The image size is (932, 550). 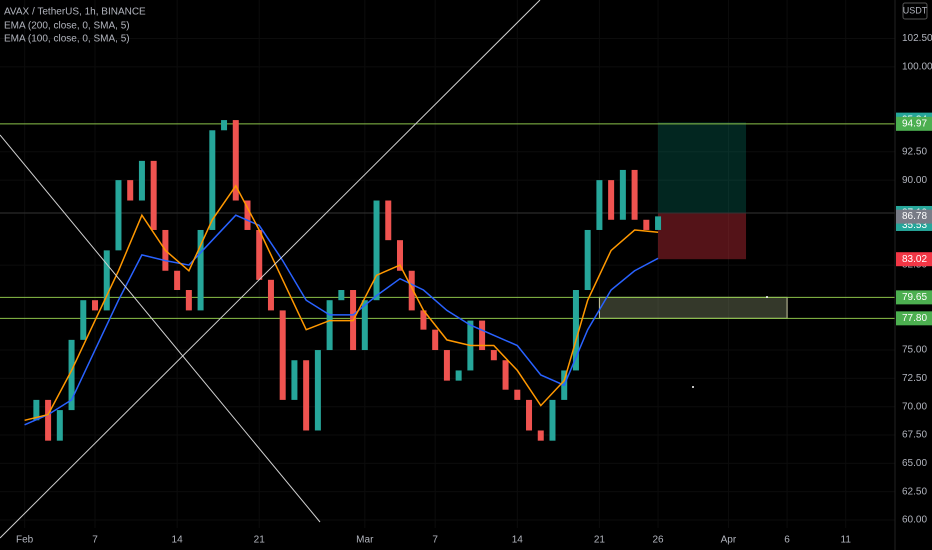 I want to click on price-tag-label: 83.02, so click(x=914, y=259).